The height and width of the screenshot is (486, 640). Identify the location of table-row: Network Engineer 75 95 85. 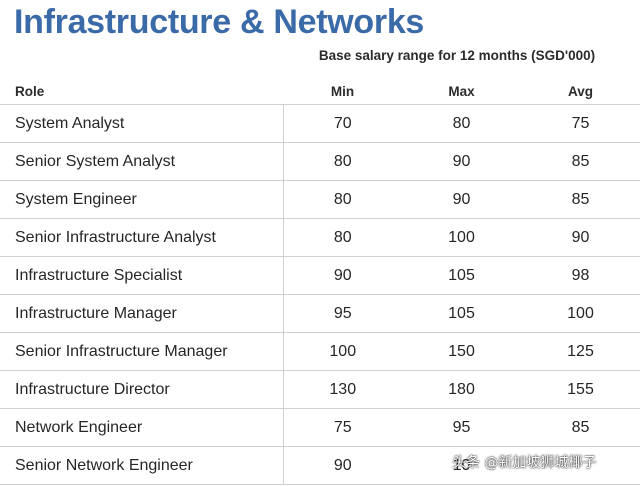
(320, 427).